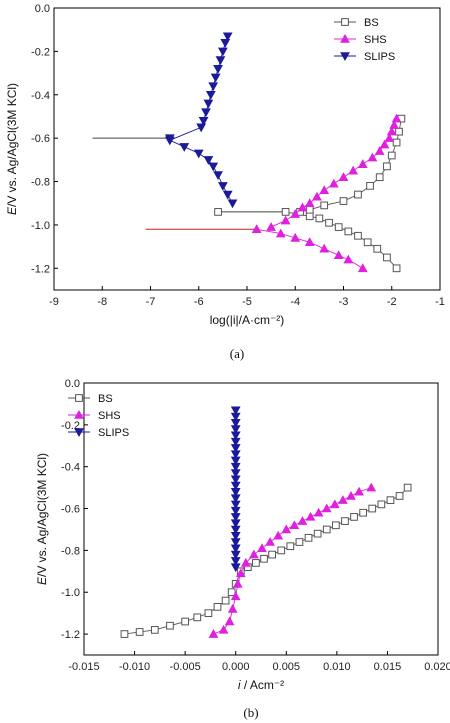 The width and height of the screenshot is (450, 723). Describe the element at coordinates (247, 320) in the screenshot. I see `x-axis-label: log(|i|/A·cm⁻²)` at that location.